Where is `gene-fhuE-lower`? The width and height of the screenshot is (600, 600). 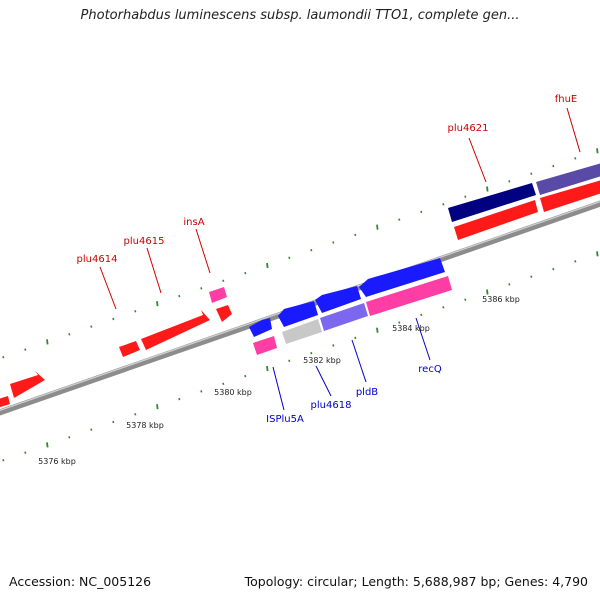 gene-fhuE-lower is located at coordinates (570, 195).